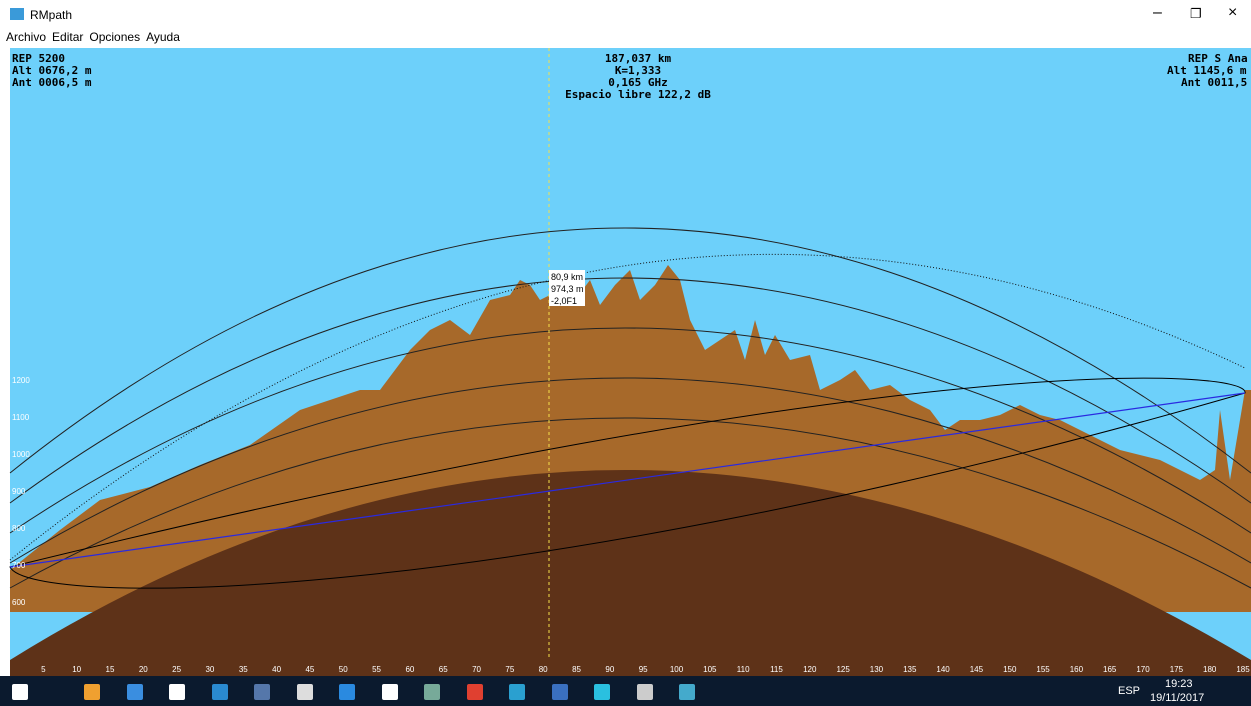  What do you see at coordinates (1177, 669) in the screenshot?
I see `x-axis-label: 175` at bounding box center [1177, 669].